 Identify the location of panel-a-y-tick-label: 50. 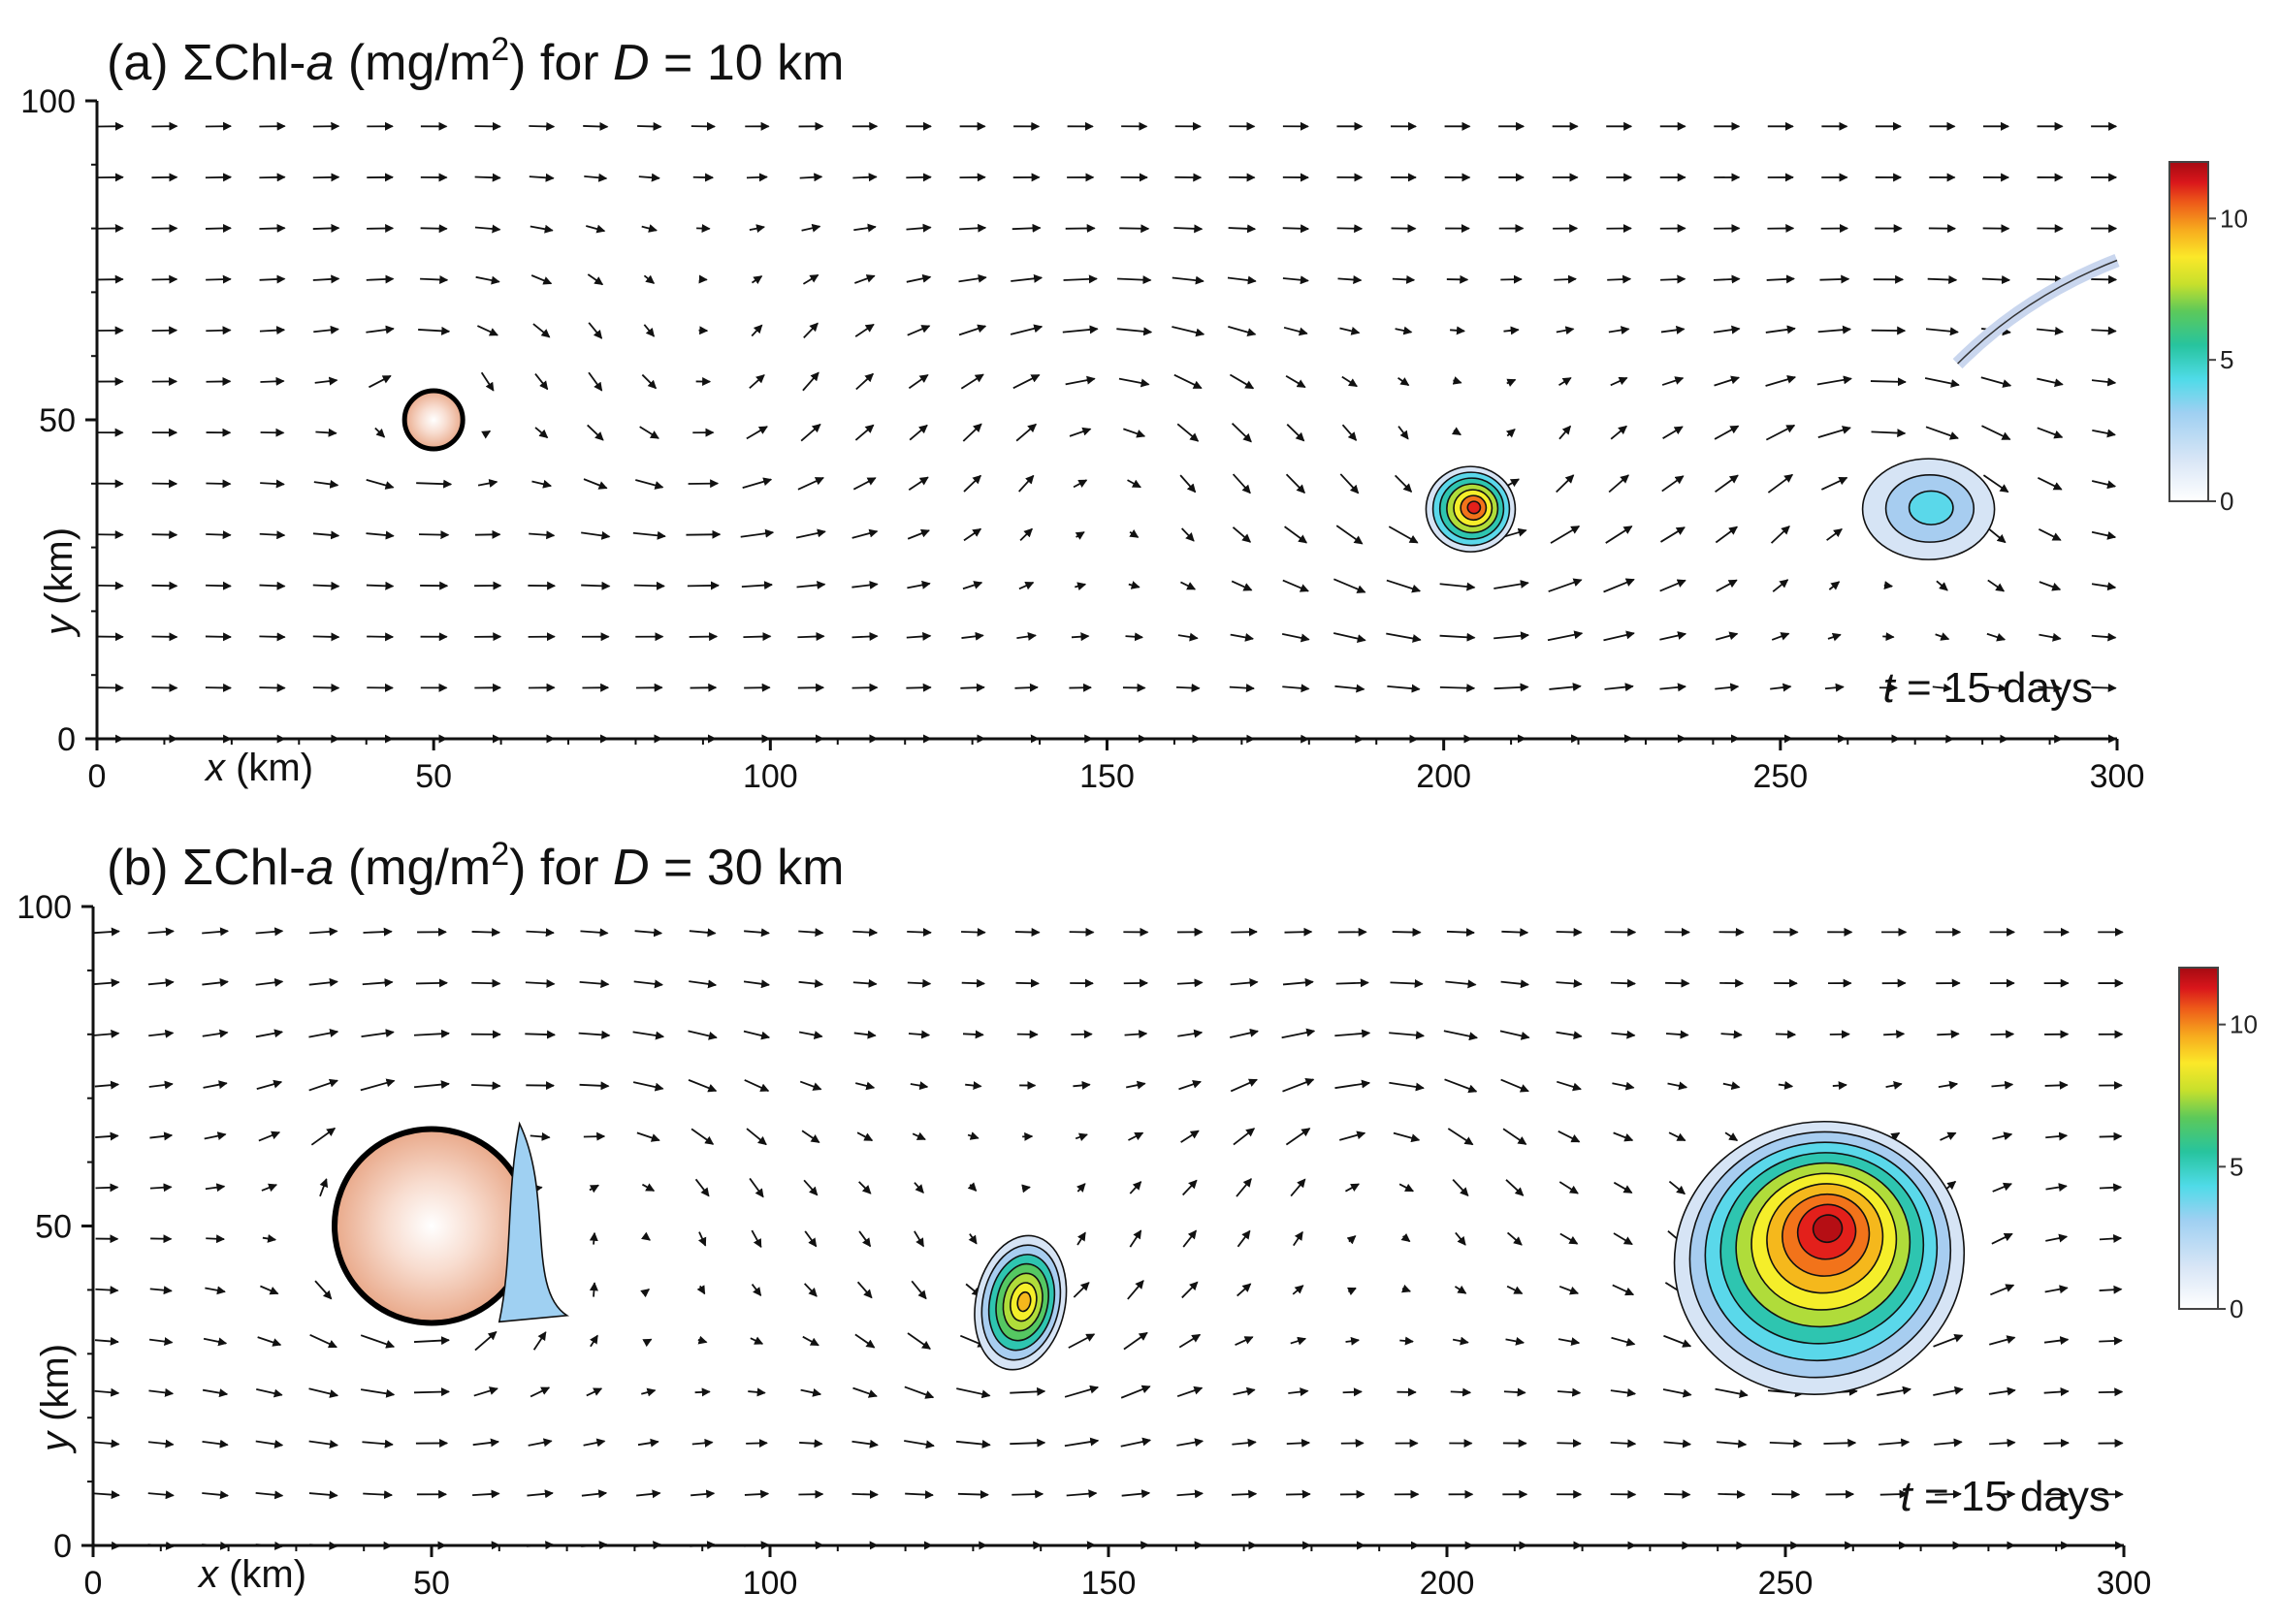
(57, 421).